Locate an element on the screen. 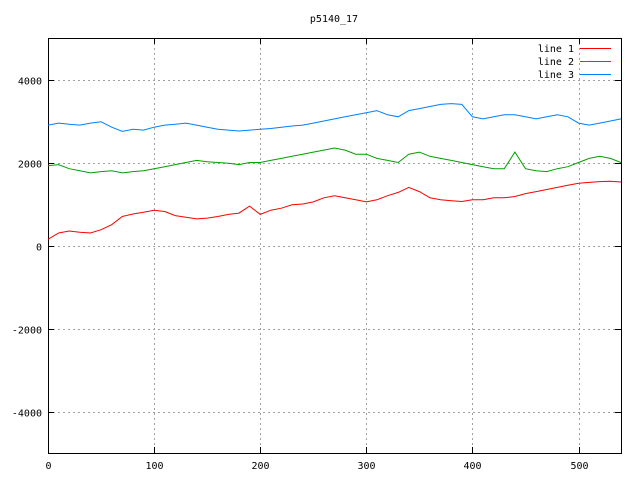  y-tick-label: 4000 is located at coordinates (30, 82).